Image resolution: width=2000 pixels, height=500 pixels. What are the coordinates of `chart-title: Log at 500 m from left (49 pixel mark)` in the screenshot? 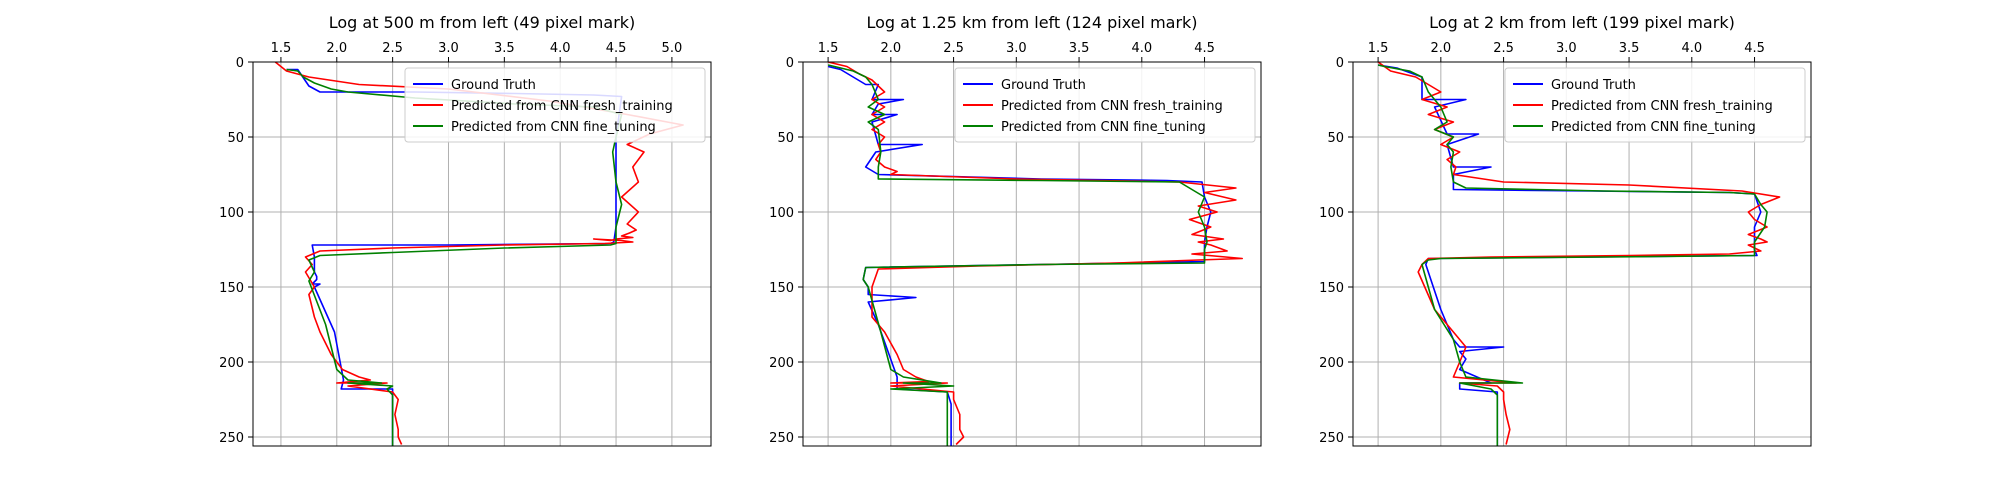 It's located at (482, 22).